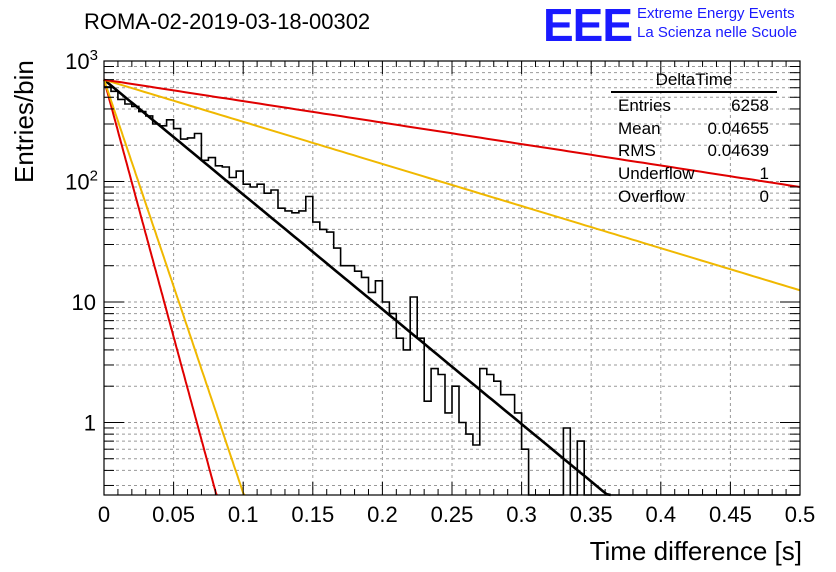 The width and height of the screenshot is (836, 572). Describe the element at coordinates (695, 551) in the screenshot. I see `x-axis-label: Time difference [s]` at that location.